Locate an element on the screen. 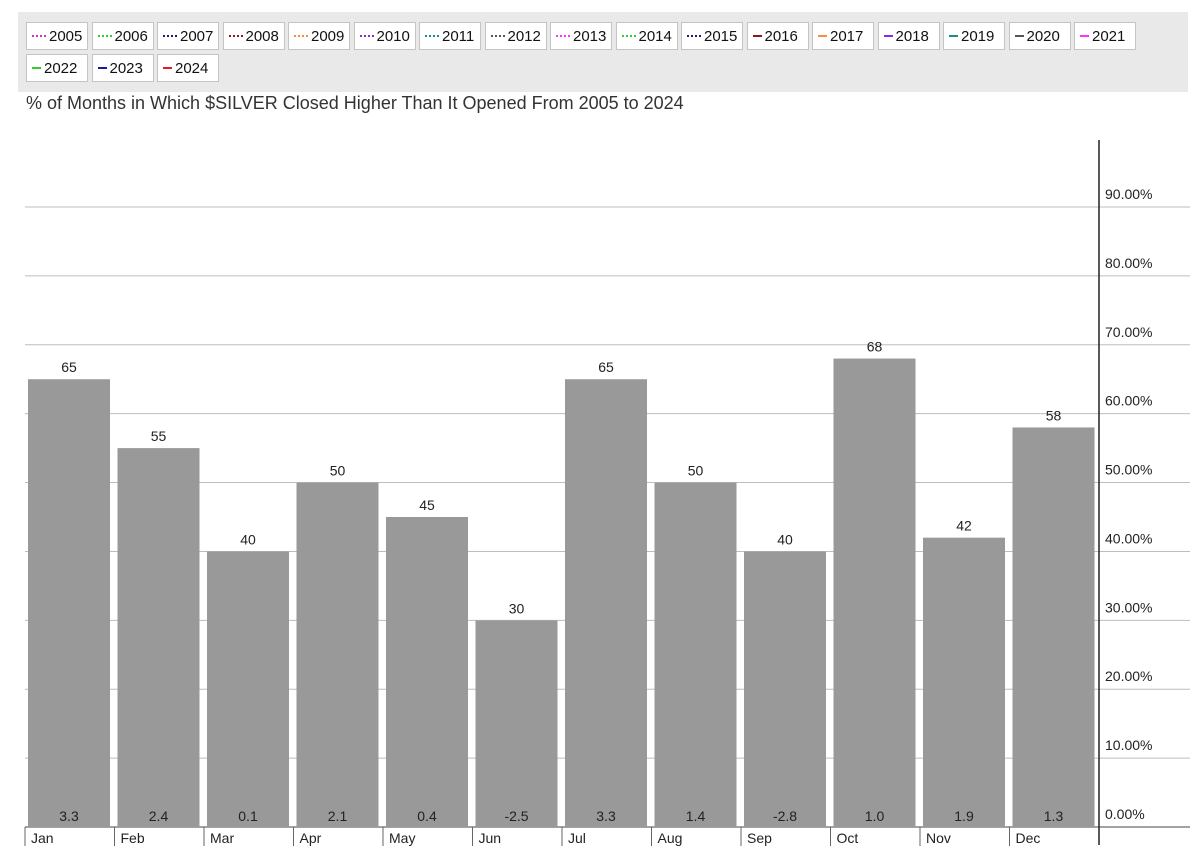 The image size is (1200, 855). legend-item-label: 2011 is located at coordinates (458, 36).